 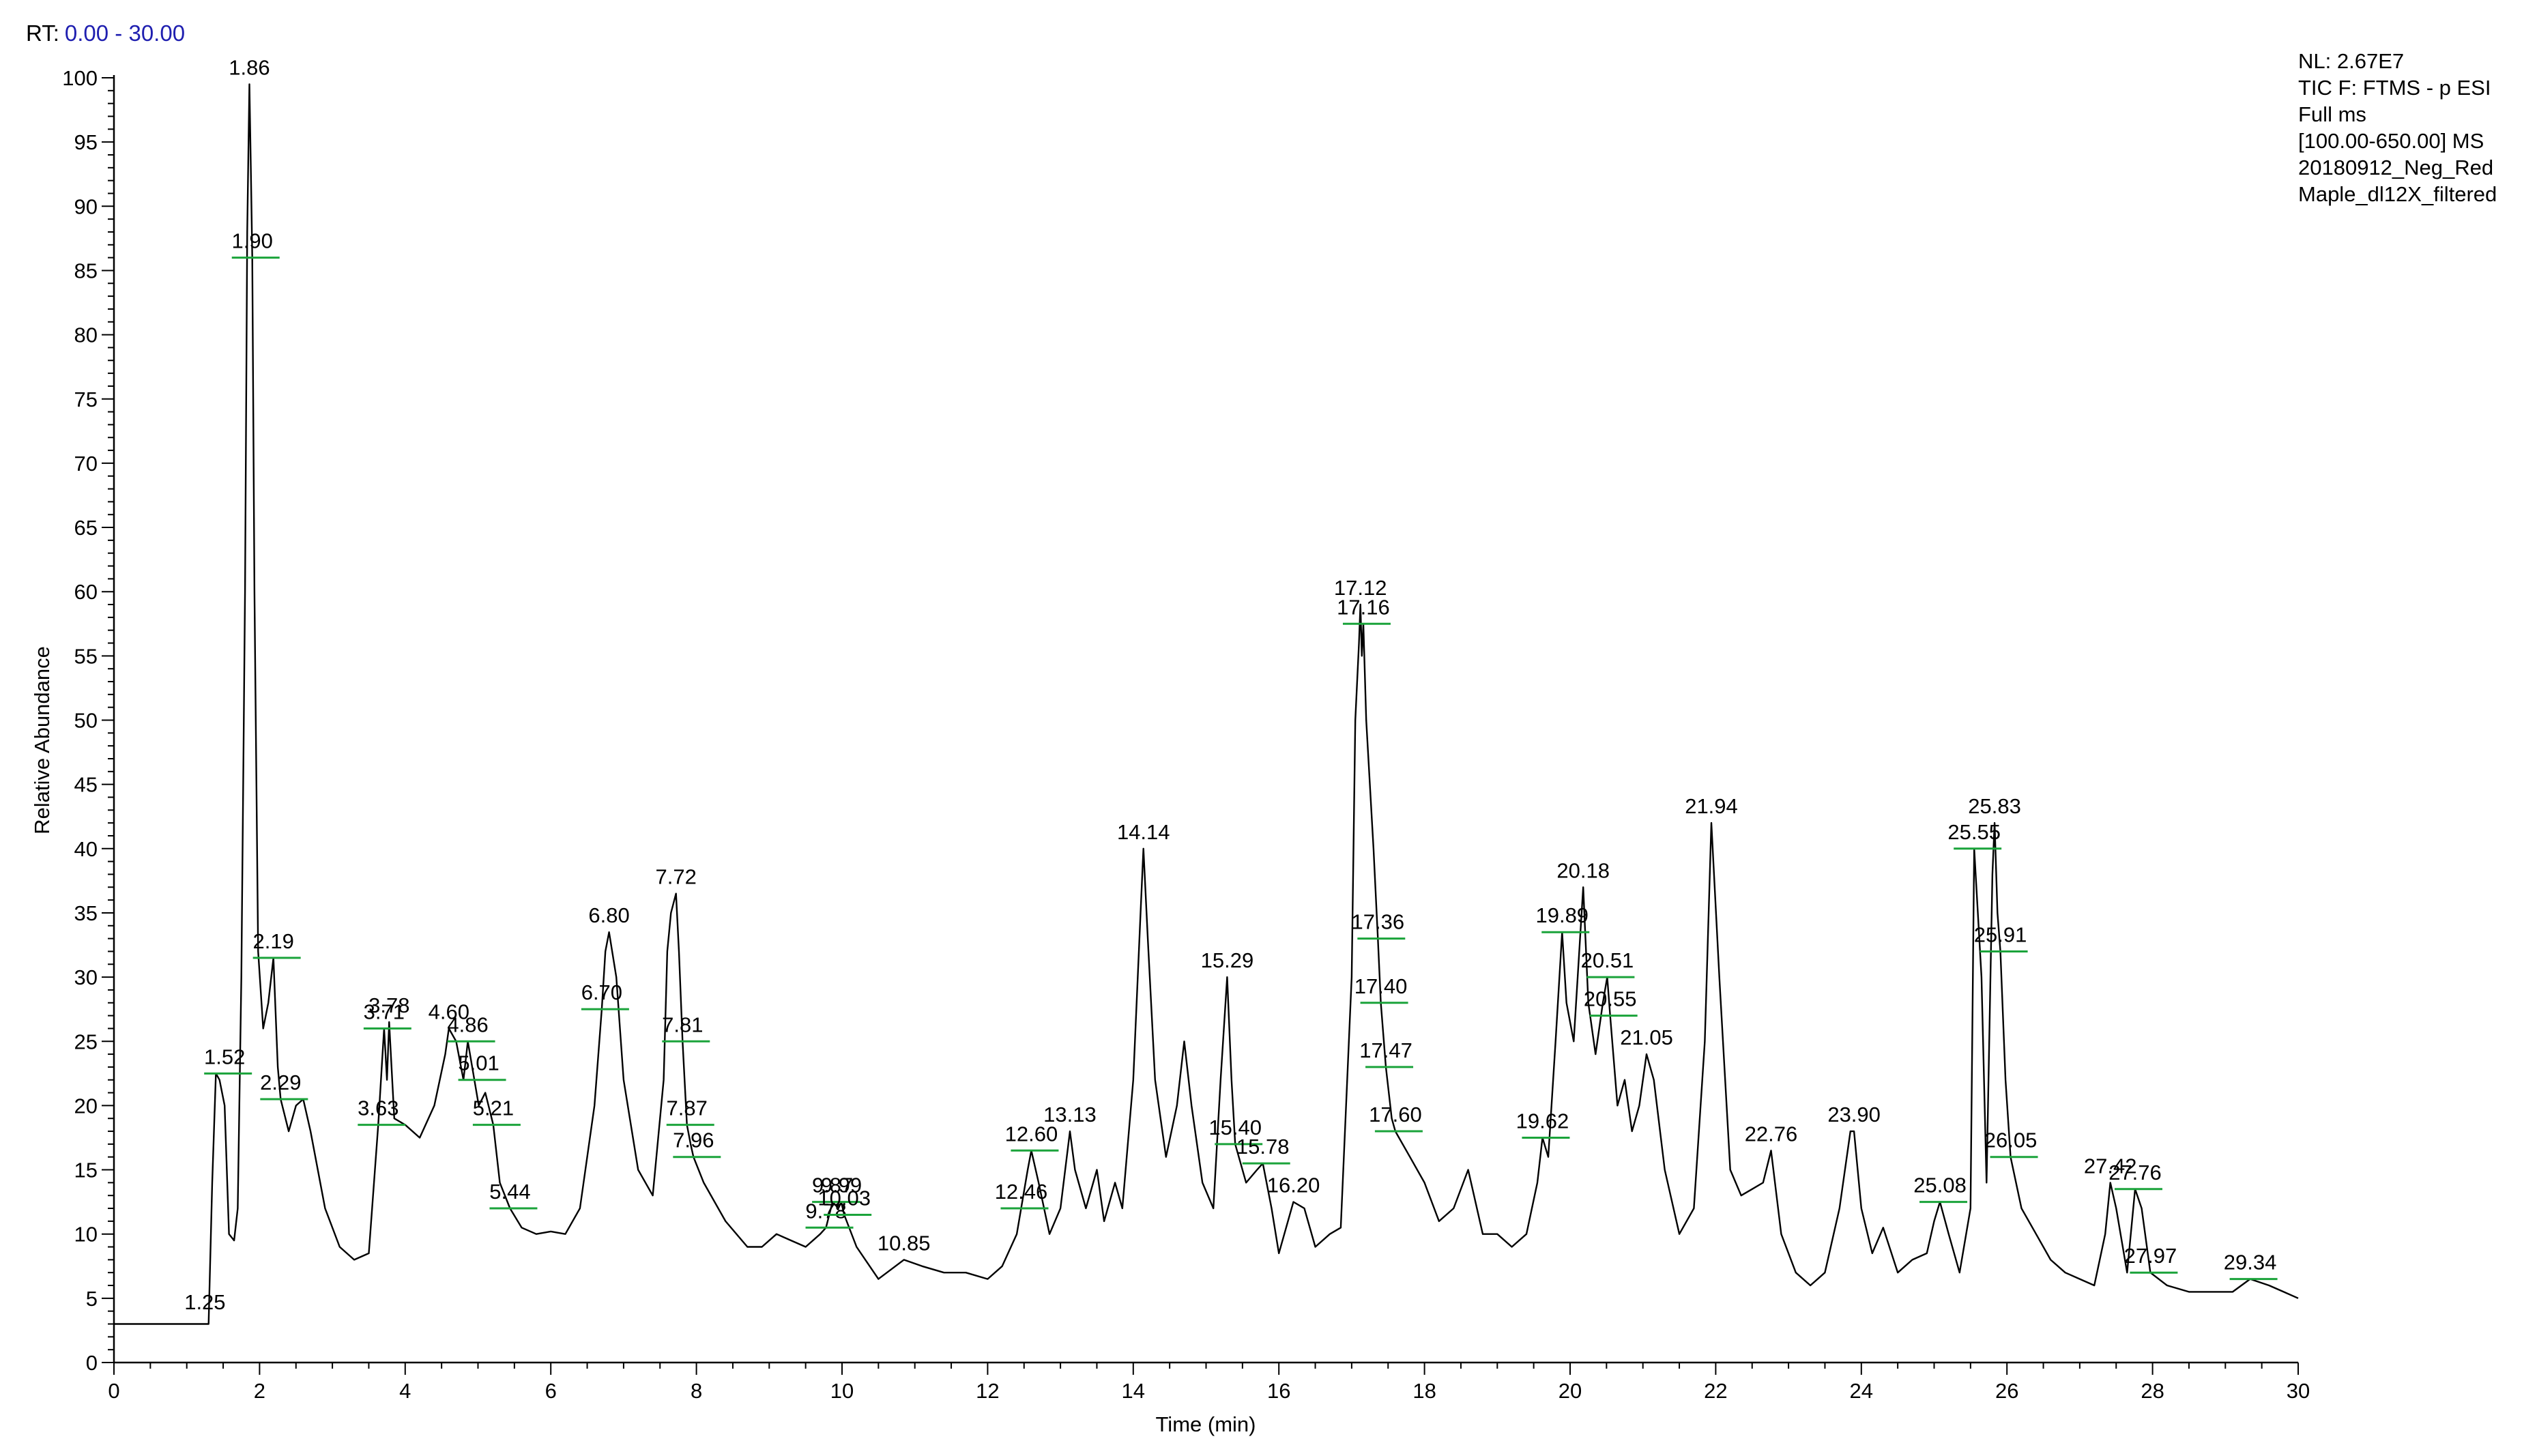 What do you see at coordinates (2011, 1140) in the screenshot?
I see `peak-label: 26.05` at bounding box center [2011, 1140].